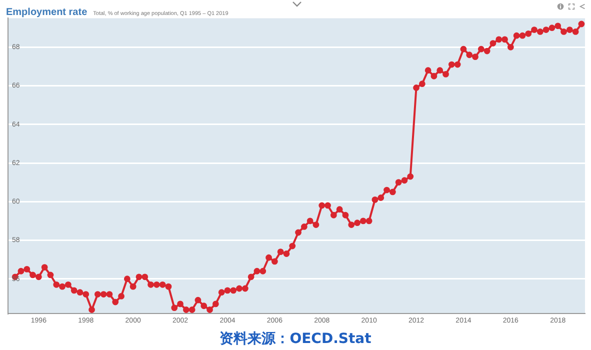 The height and width of the screenshot is (350, 591). What do you see at coordinates (47, 12) in the screenshot?
I see `chart-title: Employment rate` at bounding box center [47, 12].